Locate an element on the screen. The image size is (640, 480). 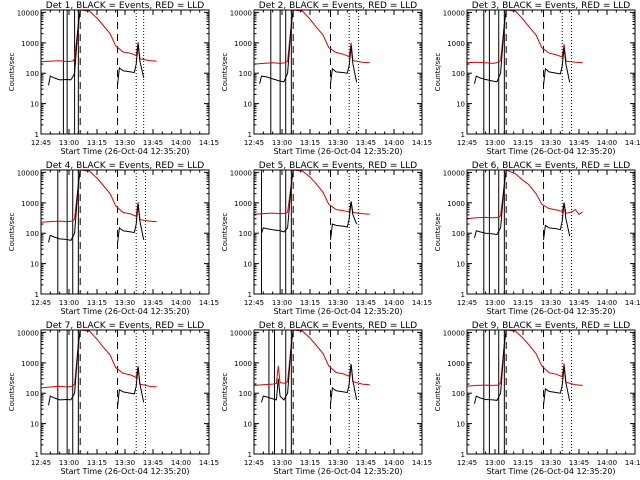
panel-title: Det 8, BLACK = Events, RED = LLD is located at coordinates (338, 326).